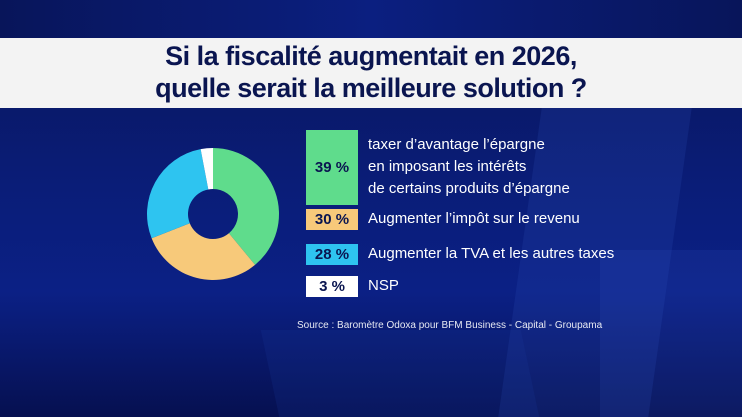  I want to click on legend-label: NSP, so click(383, 286).